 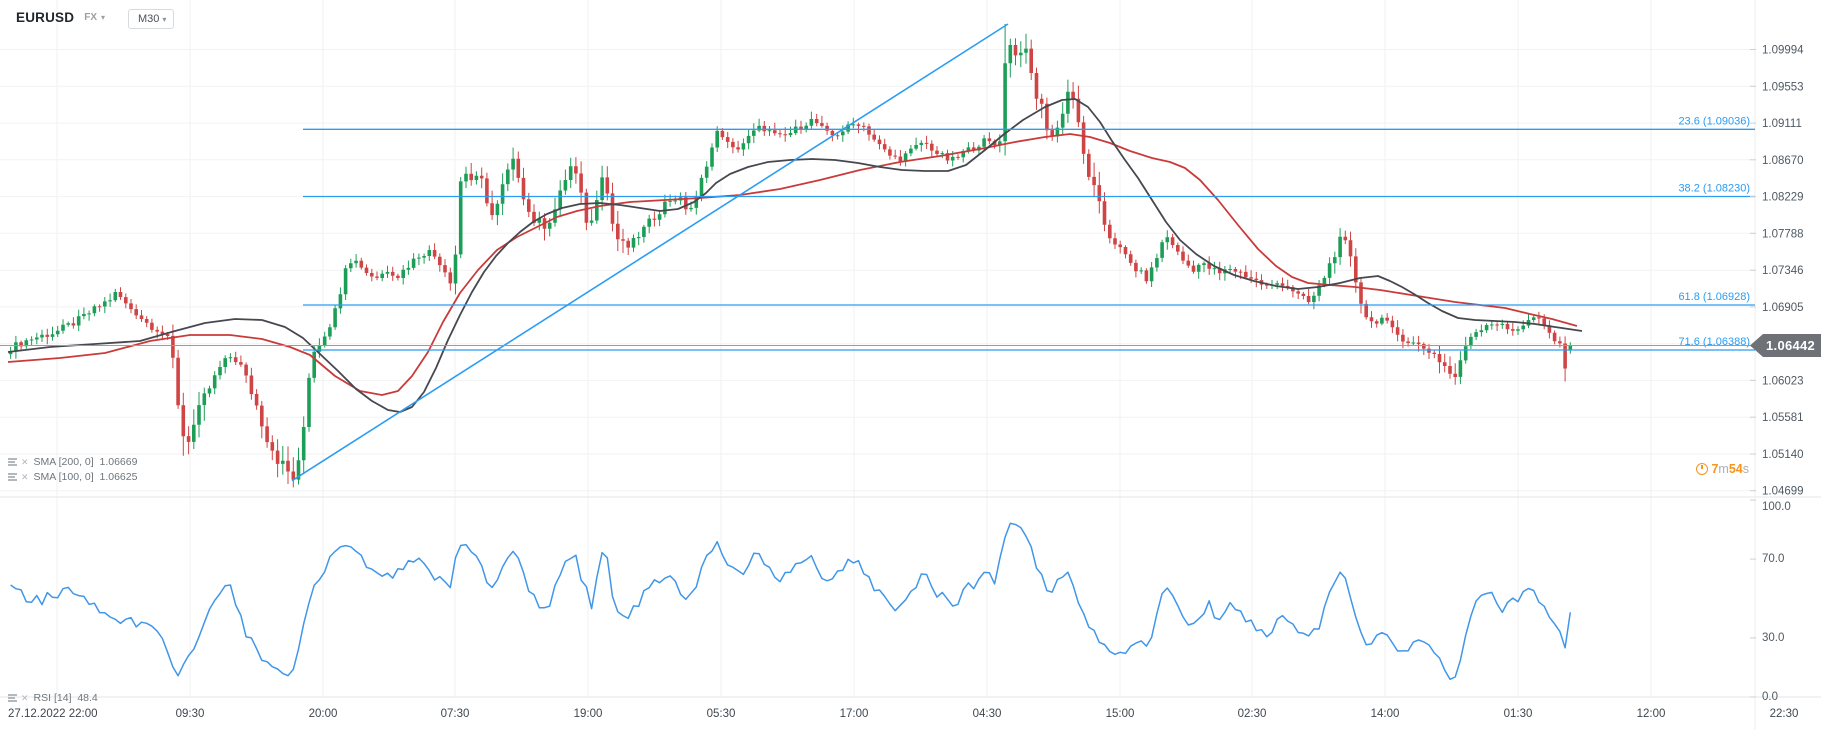 What do you see at coordinates (1783, 161) in the screenshot?
I see `price-axis-label: 1.08670` at bounding box center [1783, 161].